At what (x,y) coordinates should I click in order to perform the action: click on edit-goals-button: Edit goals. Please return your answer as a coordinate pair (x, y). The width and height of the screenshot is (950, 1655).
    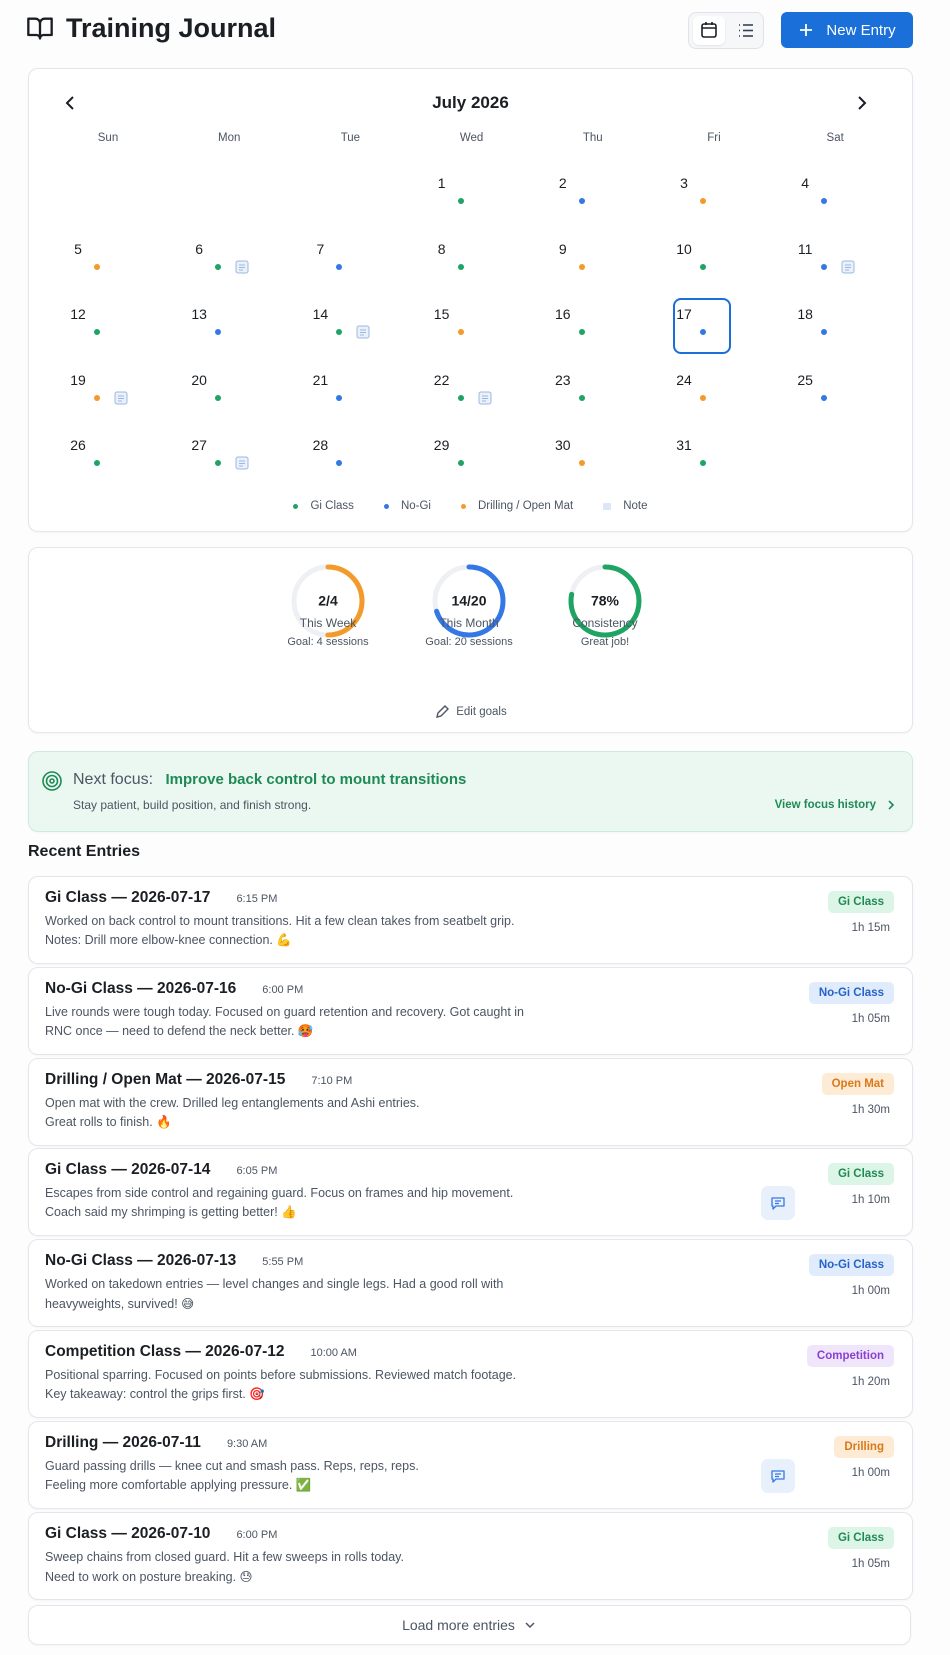
    Looking at the image, I should click on (470, 712).